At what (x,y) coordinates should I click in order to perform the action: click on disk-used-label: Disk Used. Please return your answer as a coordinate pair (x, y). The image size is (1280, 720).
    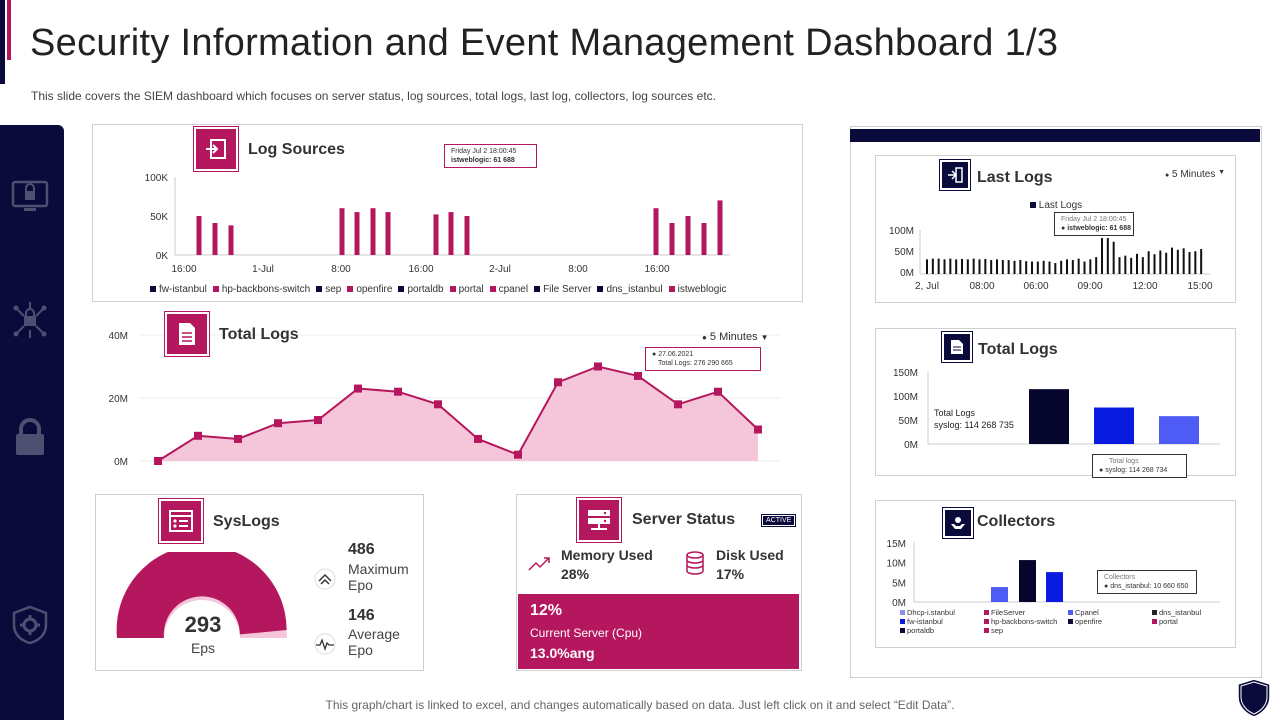
    Looking at the image, I should click on (750, 555).